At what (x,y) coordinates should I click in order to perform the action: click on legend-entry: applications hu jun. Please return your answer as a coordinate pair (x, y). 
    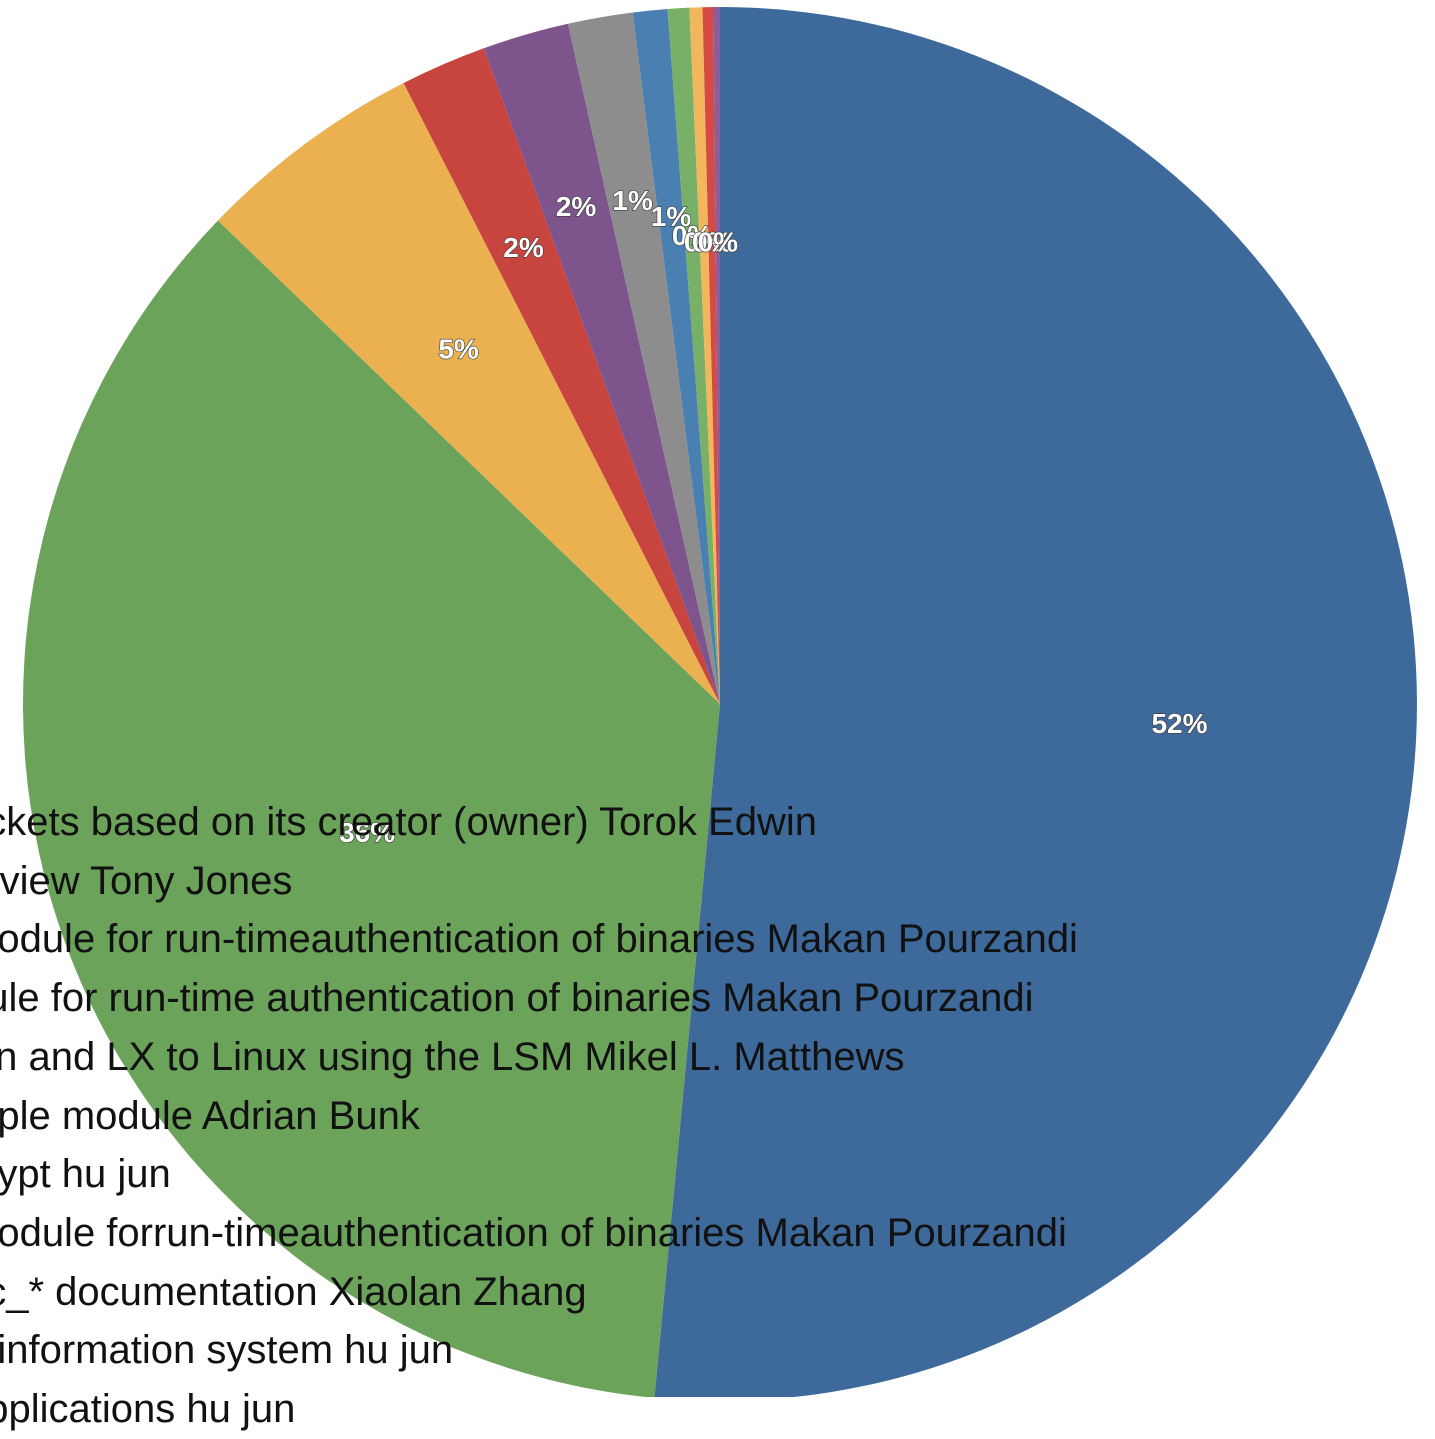
    Looking at the image, I should click on (148, 1409).